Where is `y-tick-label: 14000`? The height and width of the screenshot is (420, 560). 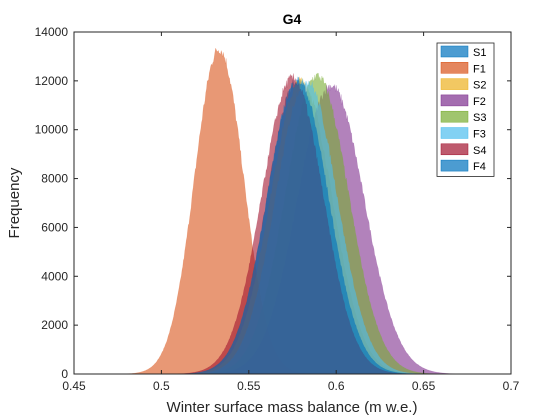 y-tick-label: 14000 is located at coordinates (52, 32).